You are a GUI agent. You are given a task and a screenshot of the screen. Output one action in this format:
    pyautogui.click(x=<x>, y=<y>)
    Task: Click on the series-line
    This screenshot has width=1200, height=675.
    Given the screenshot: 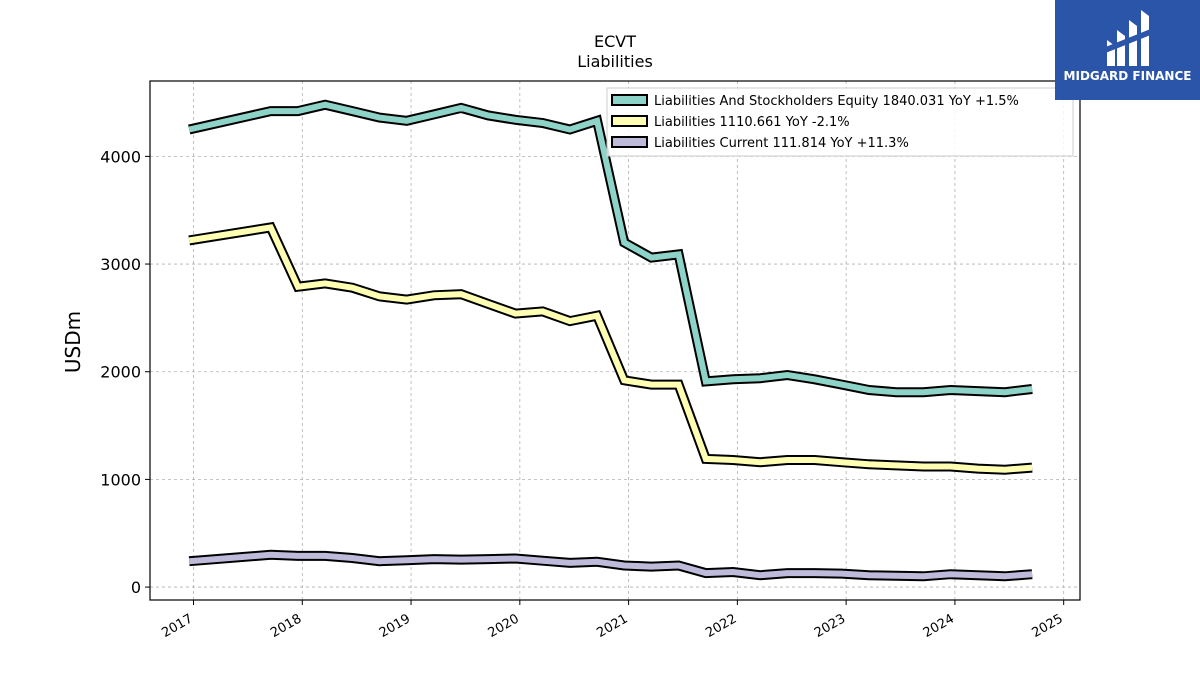 What is the action you would take?
    pyautogui.click(x=610, y=565)
    